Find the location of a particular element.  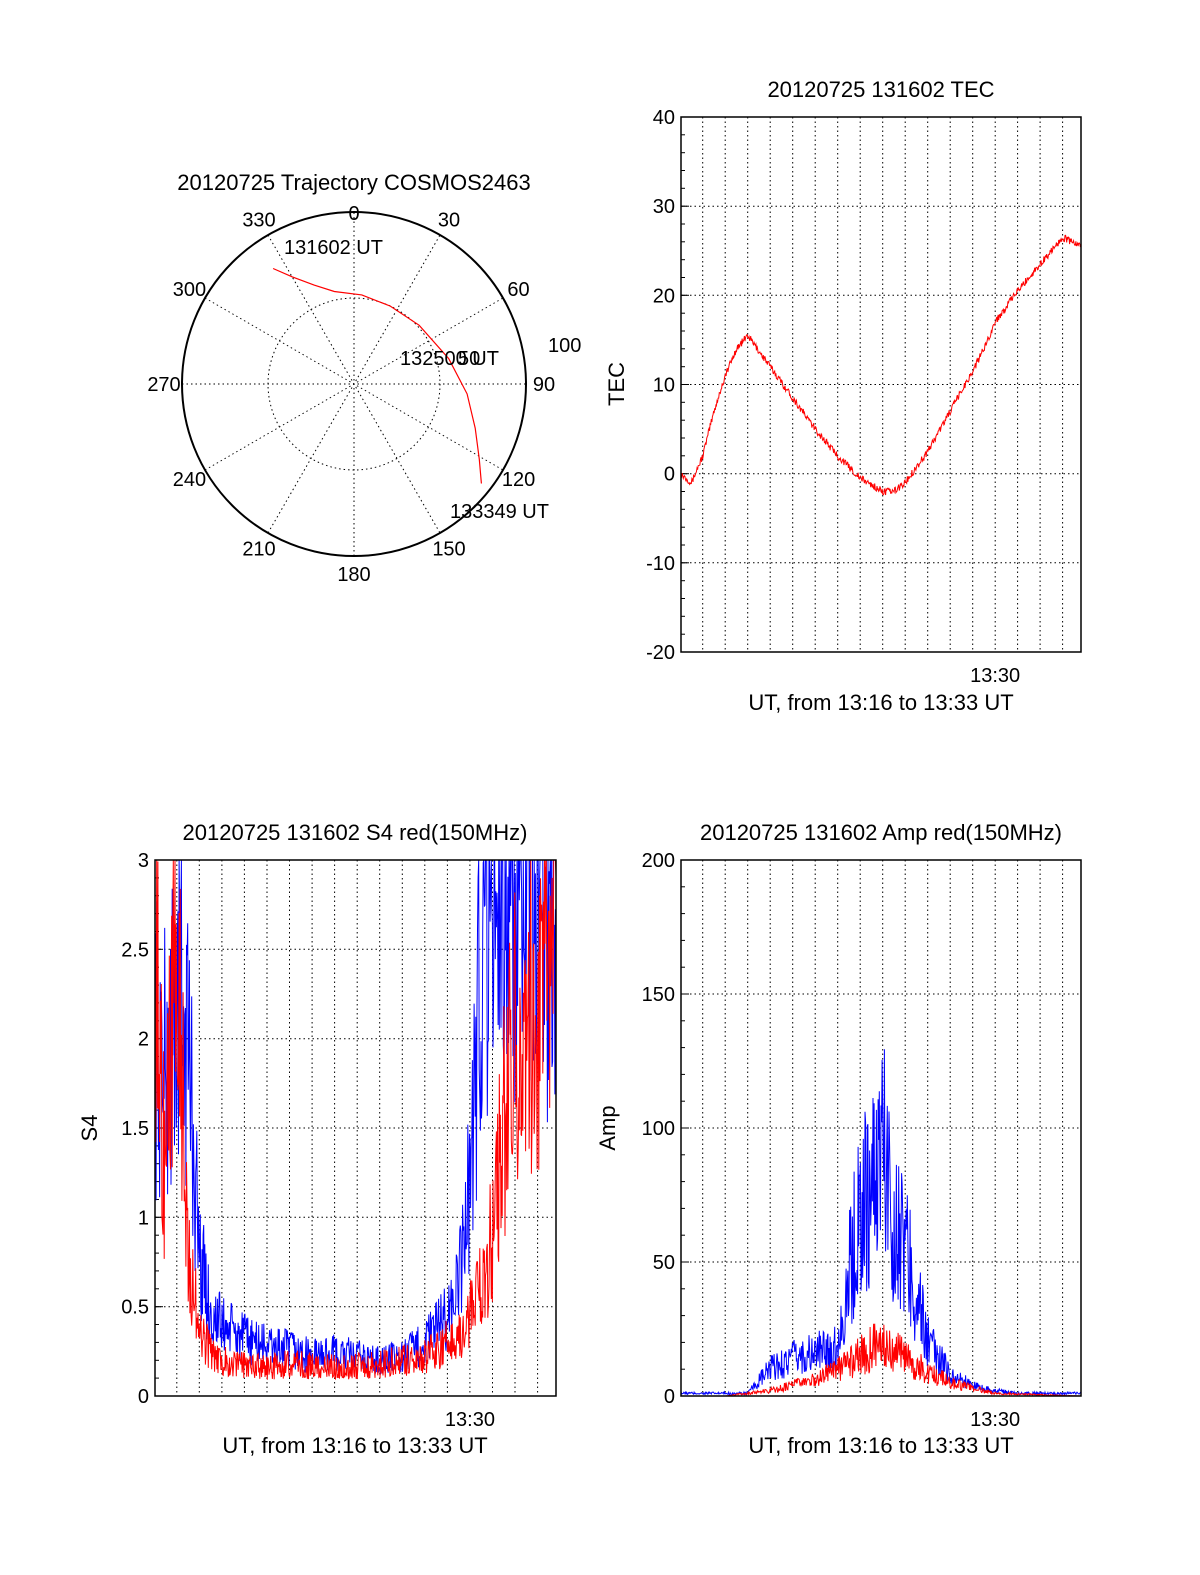

tec-x-tick-labels: 13:30 is located at coordinates (995, 676).